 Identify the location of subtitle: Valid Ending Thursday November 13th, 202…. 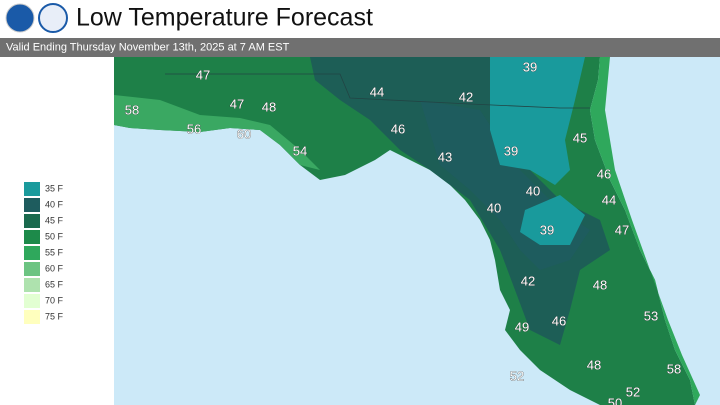
(148, 47).